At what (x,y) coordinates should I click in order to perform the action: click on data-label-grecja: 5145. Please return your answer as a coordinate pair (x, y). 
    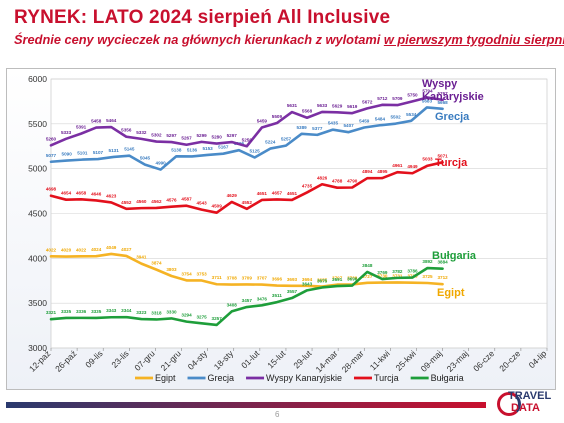
    Looking at the image, I should click on (129, 149).